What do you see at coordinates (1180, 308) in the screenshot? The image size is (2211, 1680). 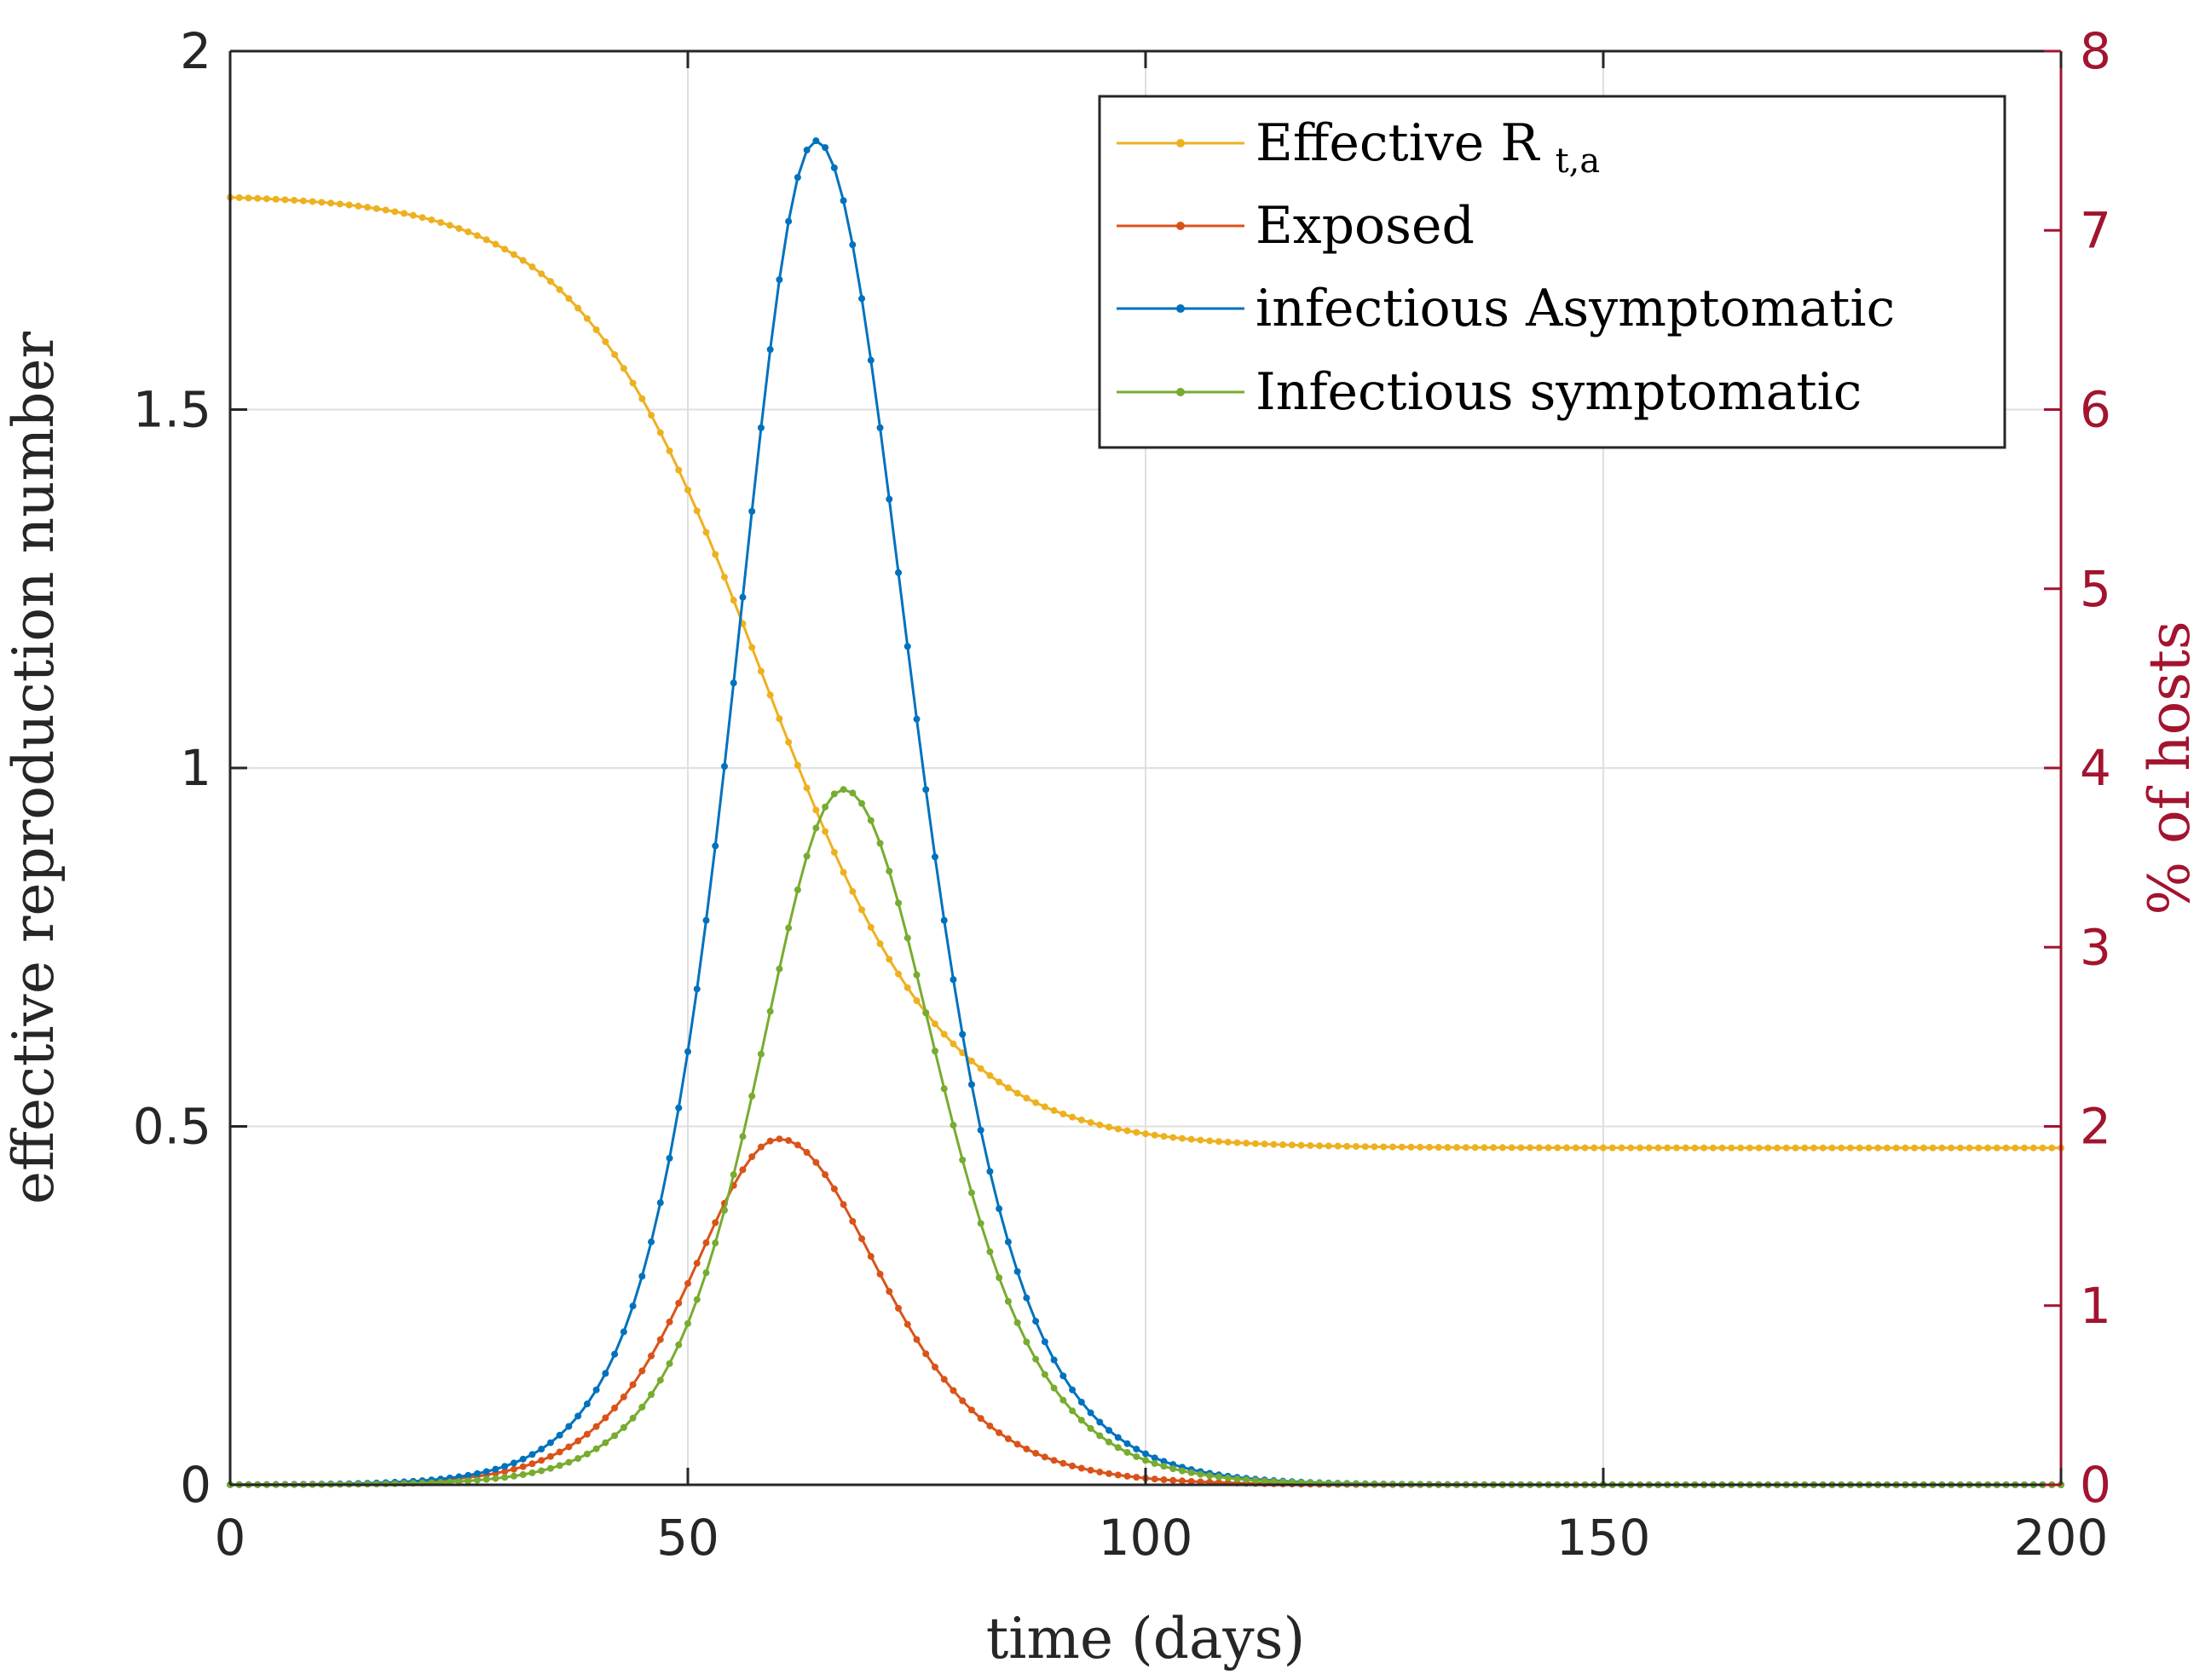 I see `legend-marker-asymptomatic` at bounding box center [1180, 308].